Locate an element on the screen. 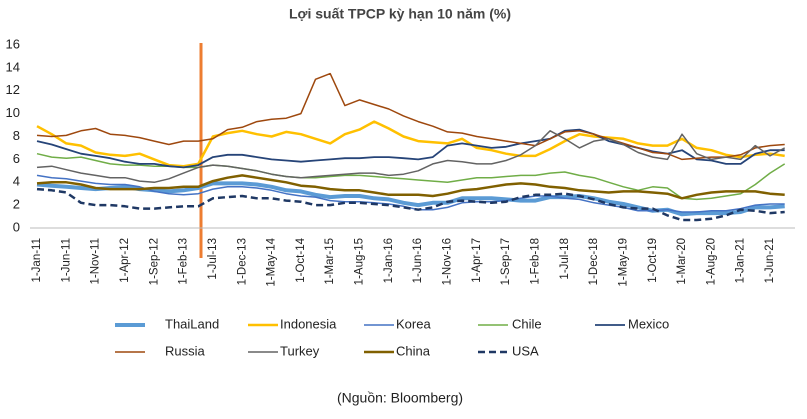  x-tick-label: 1-Nov-11 is located at coordinates (96, 261).